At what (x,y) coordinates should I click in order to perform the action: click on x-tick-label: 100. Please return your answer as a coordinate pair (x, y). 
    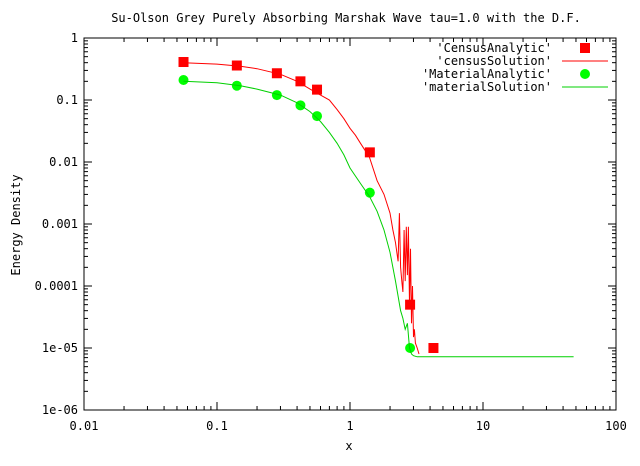
    Looking at the image, I should click on (616, 426).